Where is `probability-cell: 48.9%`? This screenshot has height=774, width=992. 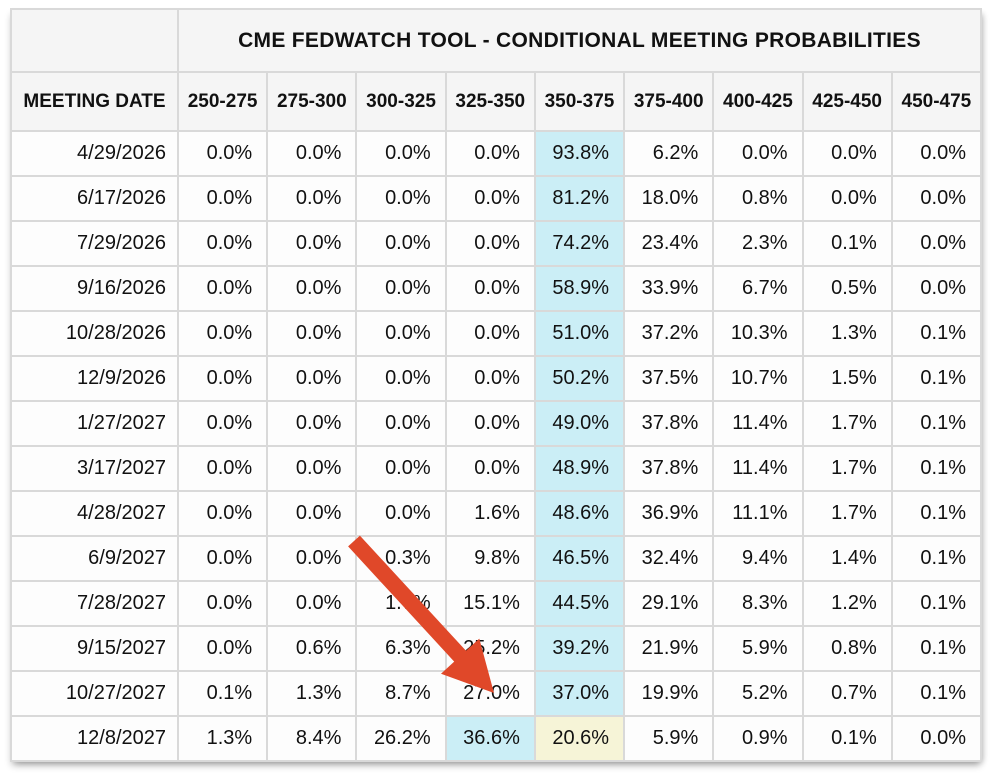 probability-cell: 48.9% is located at coordinates (579, 468).